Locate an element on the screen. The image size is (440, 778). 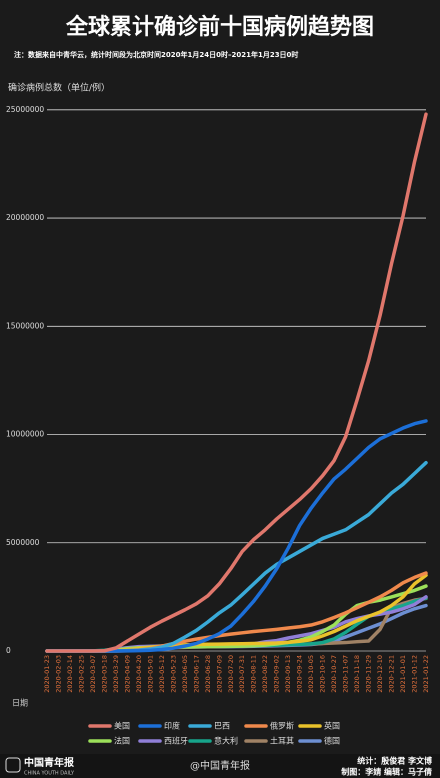
x-tick-label: 2020-02-03 is located at coordinates (58, 674).